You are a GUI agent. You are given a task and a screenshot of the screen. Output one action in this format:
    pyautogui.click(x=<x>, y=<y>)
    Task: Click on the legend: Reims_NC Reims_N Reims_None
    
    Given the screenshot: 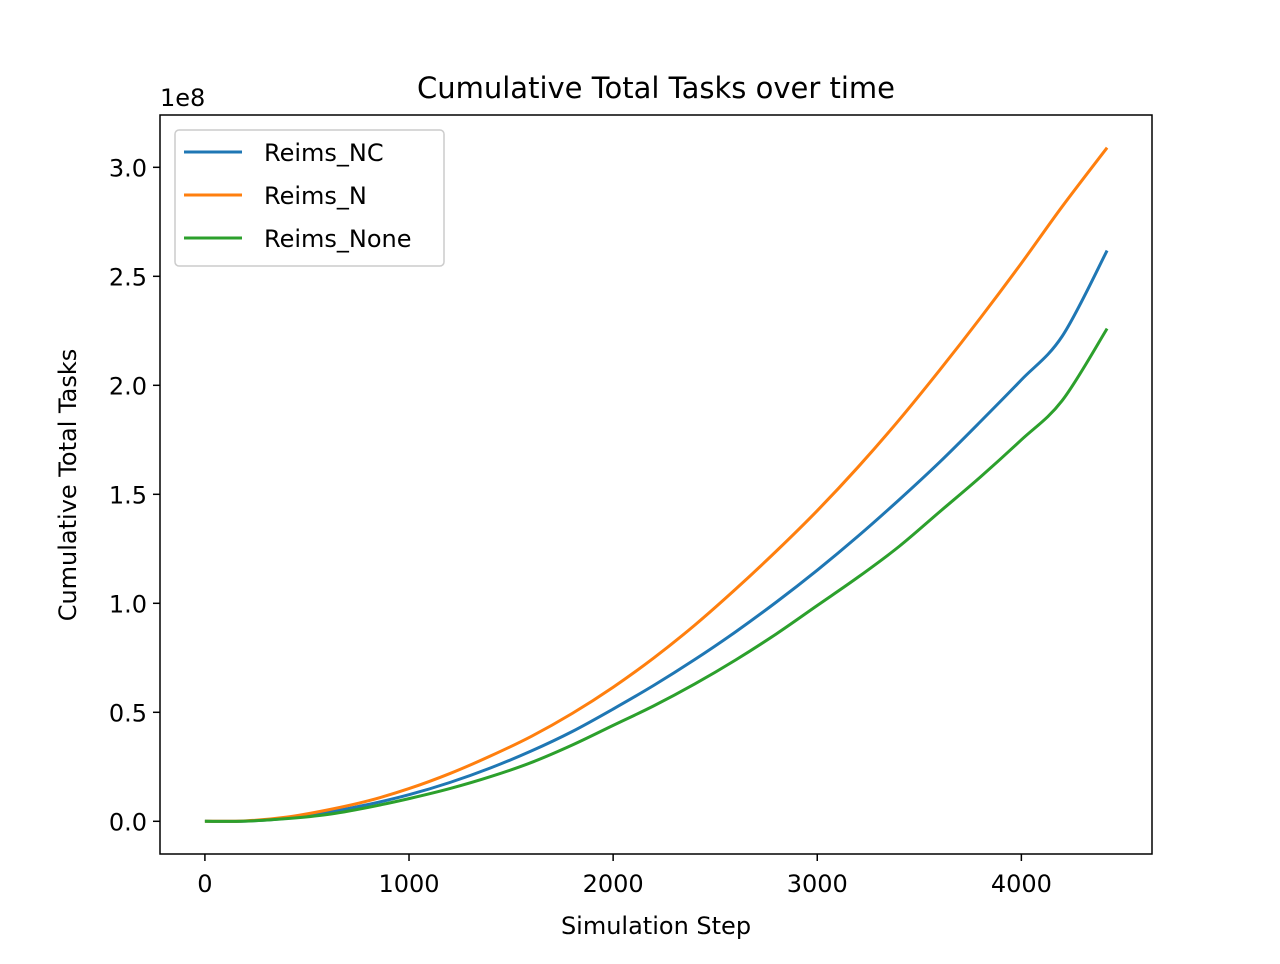 What is the action you would take?
    pyautogui.click(x=309, y=198)
    